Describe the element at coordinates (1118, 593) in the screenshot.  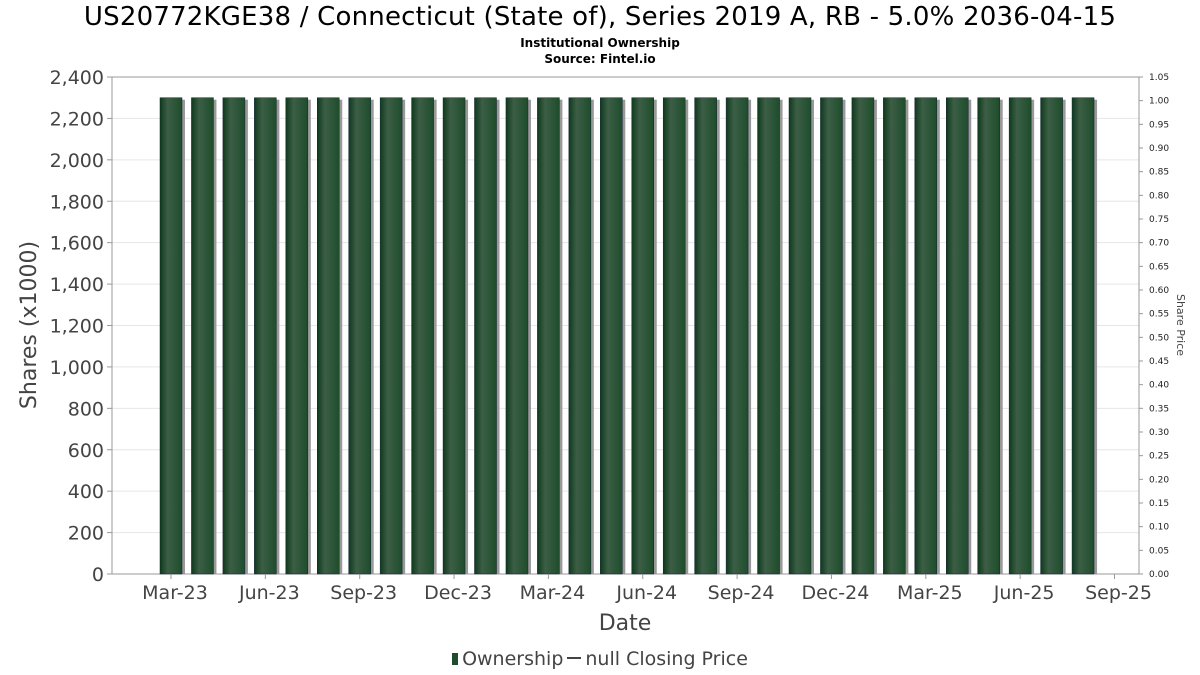
I see `x-tick-label: Sep-25` at that location.